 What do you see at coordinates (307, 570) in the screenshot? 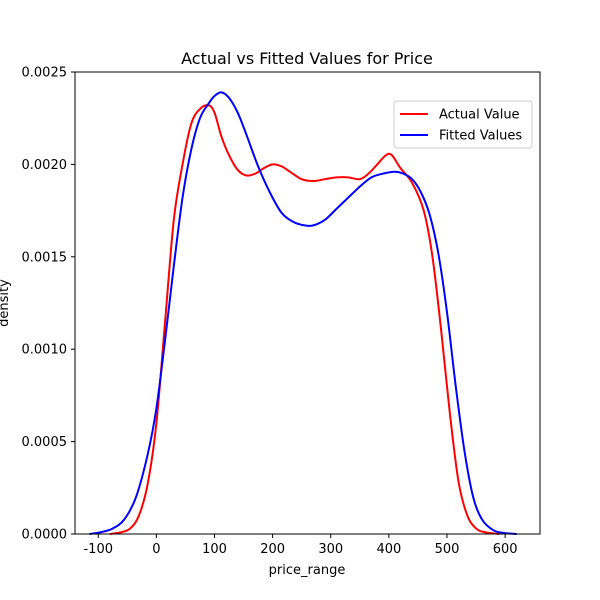
I see `x-axis-label: price_range` at bounding box center [307, 570].